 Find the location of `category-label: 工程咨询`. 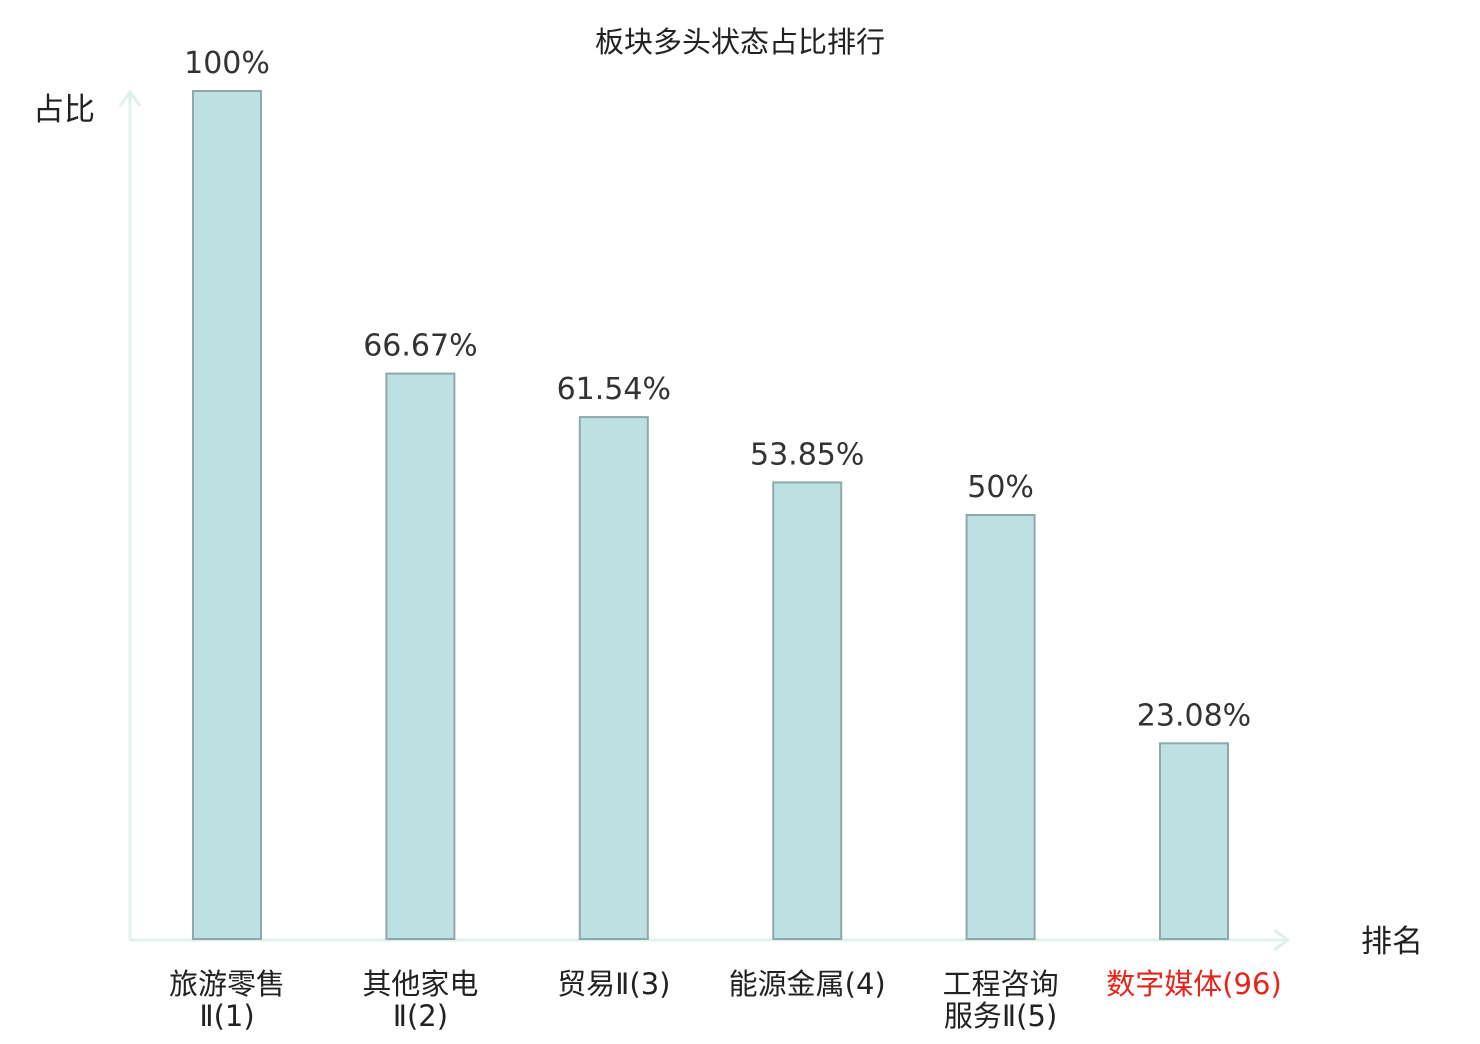

category-label: 工程咨询 is located at coordinates (1001, 984).